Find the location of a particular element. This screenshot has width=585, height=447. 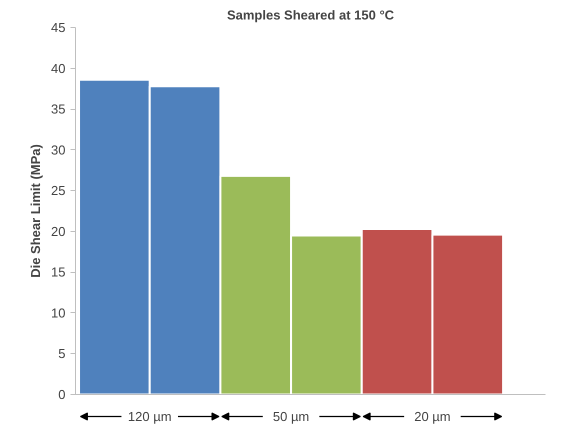

y-tick-label: 10 is located at coordinates (58, 312).